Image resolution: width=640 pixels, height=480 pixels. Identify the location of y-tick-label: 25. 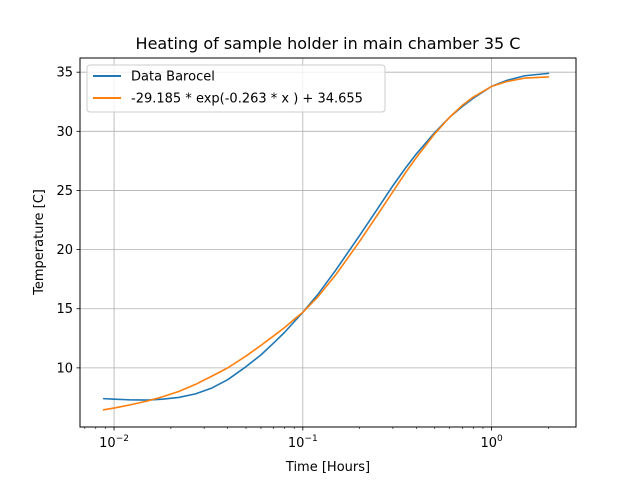
(64, 191).